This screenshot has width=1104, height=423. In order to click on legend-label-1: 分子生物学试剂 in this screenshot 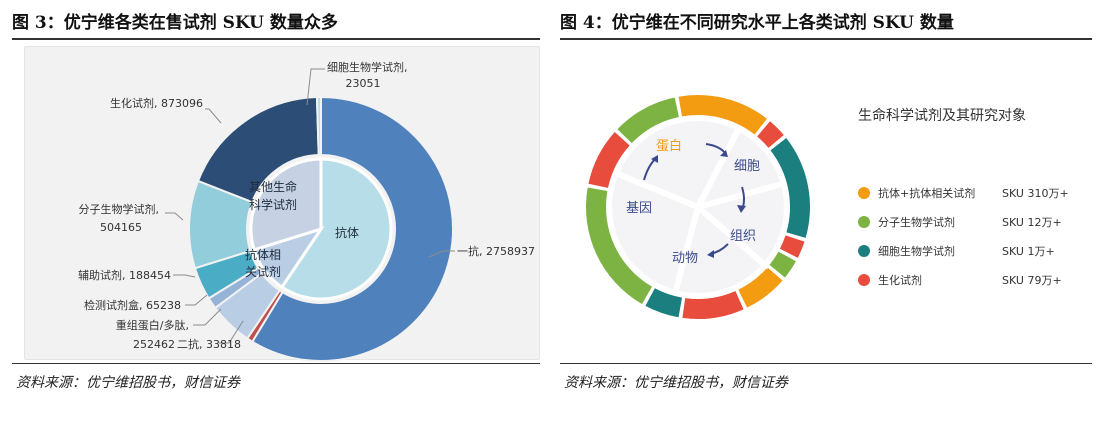, I will do `click(916, 222)`.